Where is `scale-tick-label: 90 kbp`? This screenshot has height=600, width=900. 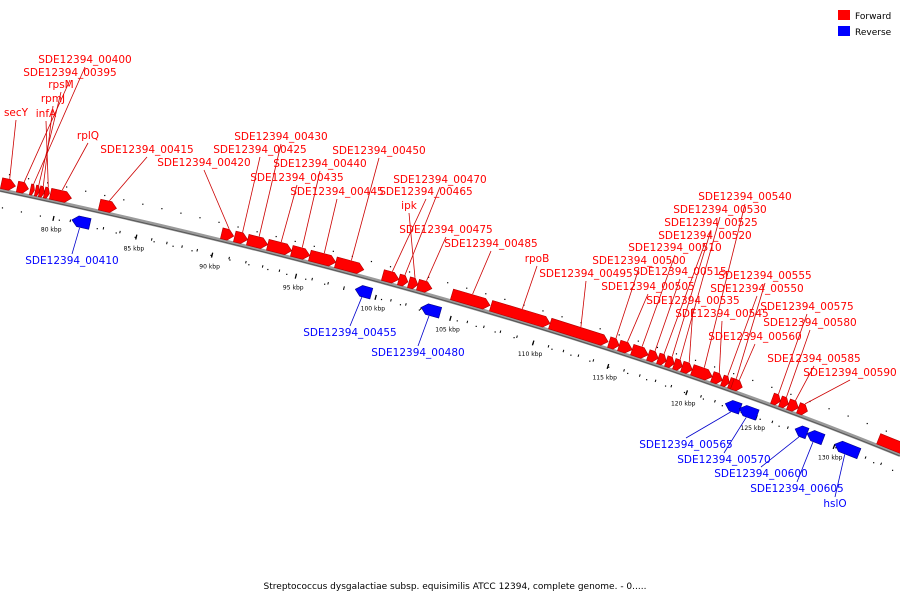 scale-tick-label: 90 kbp is located at coordinates (209, 266).